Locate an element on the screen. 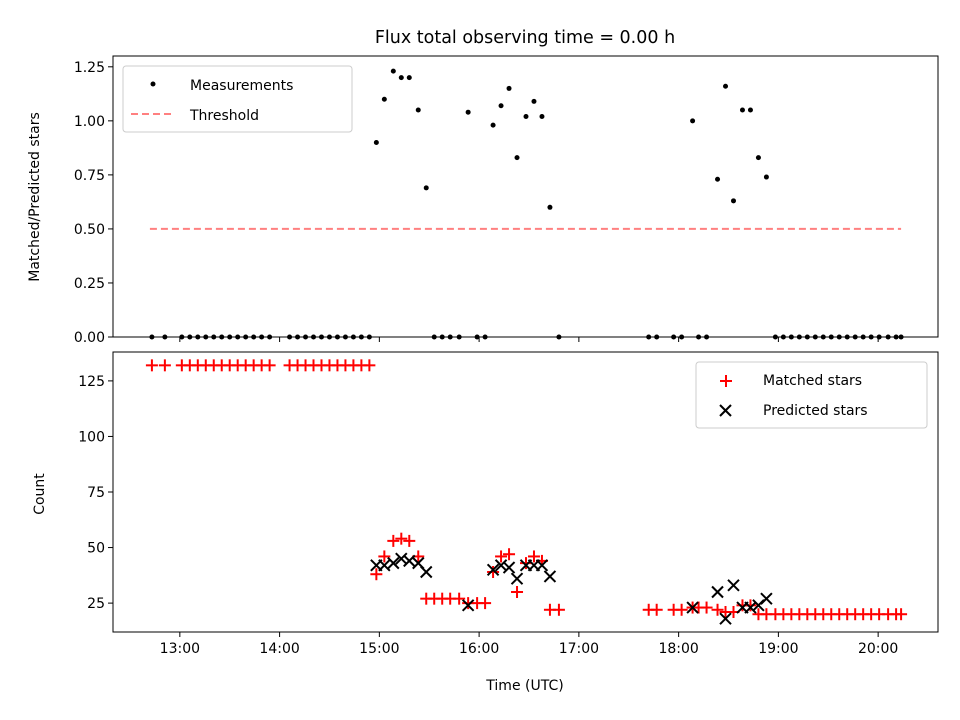  ytick-label: 125 is located at coordinates (91, 382).